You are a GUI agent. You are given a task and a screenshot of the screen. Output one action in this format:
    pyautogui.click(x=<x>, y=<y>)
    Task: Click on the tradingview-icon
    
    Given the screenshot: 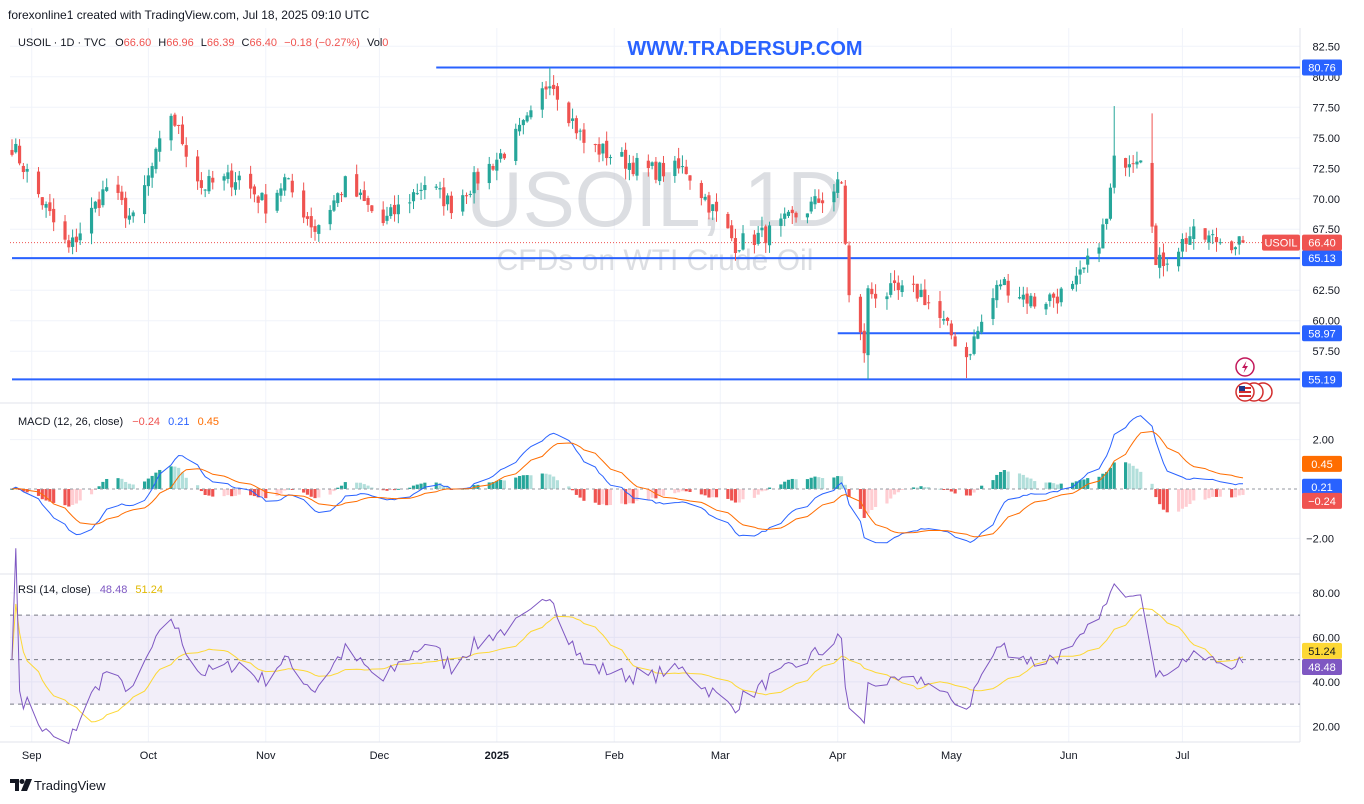 What is the action you would take?
    pyautogui.click(x=21, y=785)
    